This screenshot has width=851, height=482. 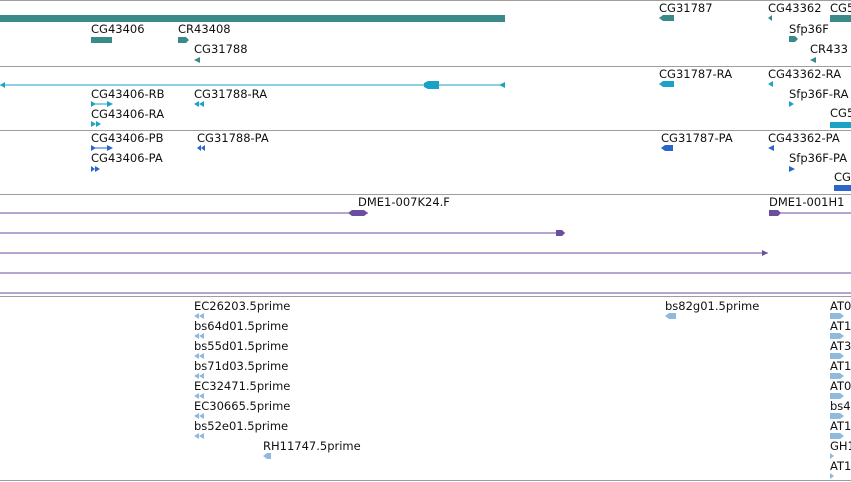 I want to click on transcript-label: CG5, so click(x=840, y=113).